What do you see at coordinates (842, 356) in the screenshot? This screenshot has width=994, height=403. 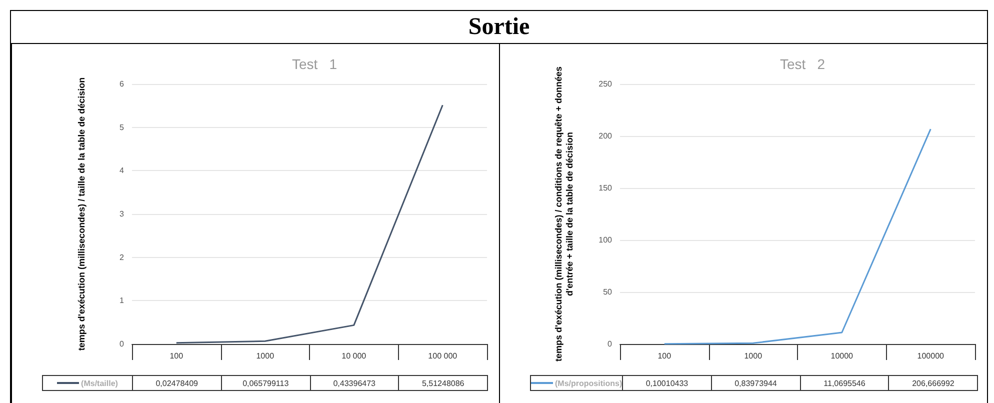 I see `x-tick-label: 10000` at bounding box center [842, 356].